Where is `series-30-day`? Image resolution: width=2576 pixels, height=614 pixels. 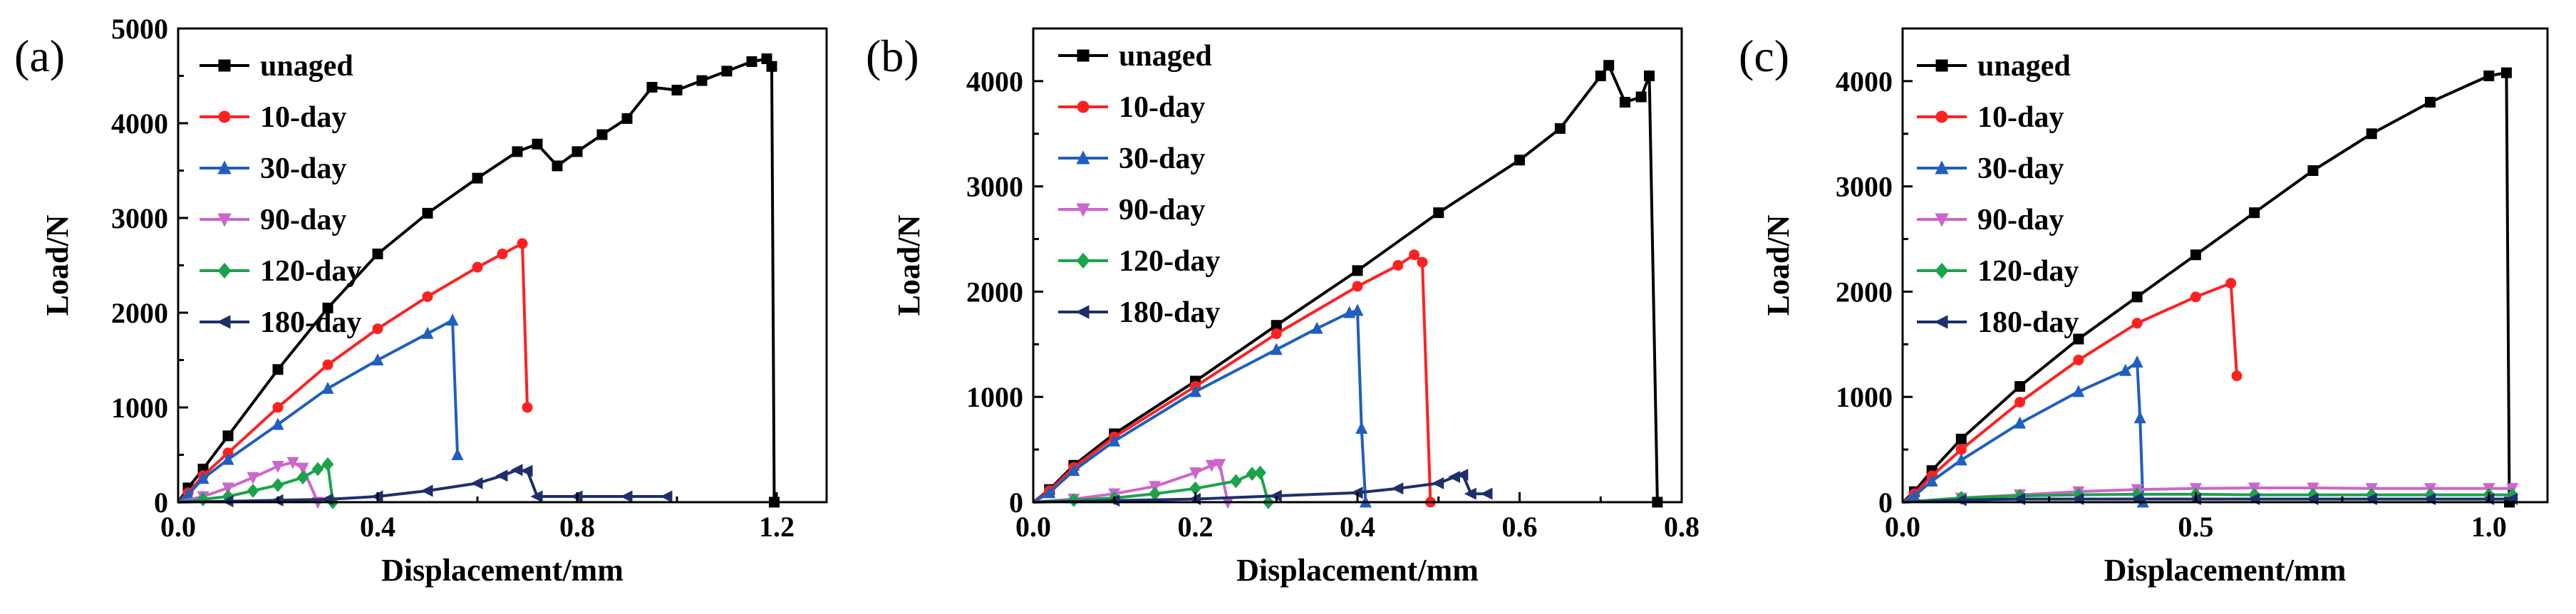 series-30-day is located at coordinates (321, 408).